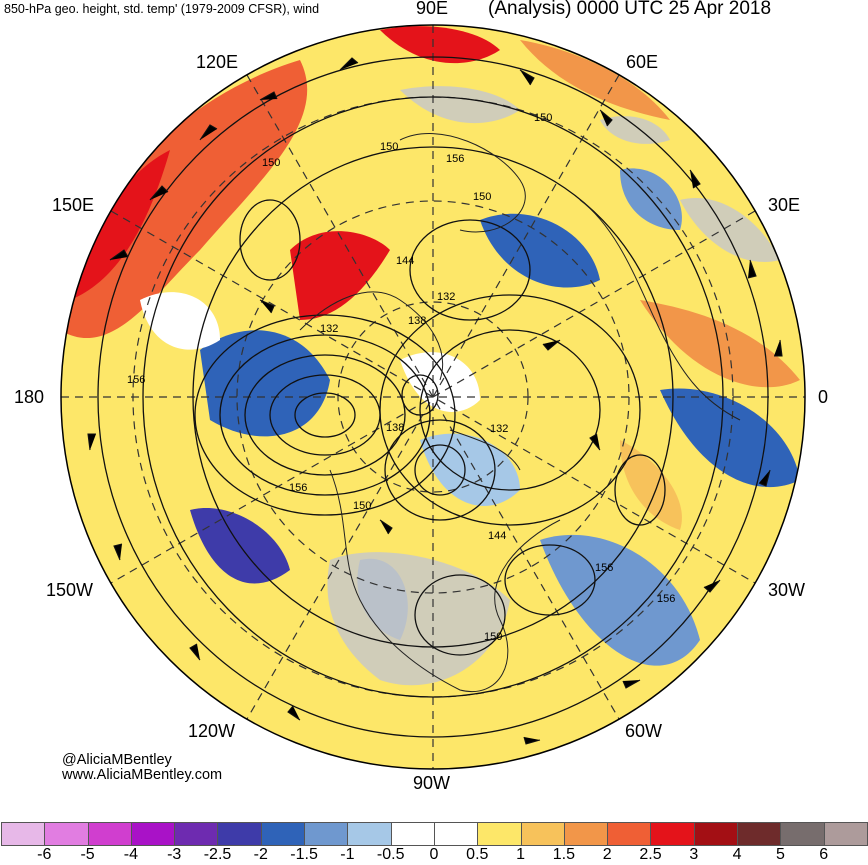  I want to click on lon-label-0: 0, so click(823, 397).